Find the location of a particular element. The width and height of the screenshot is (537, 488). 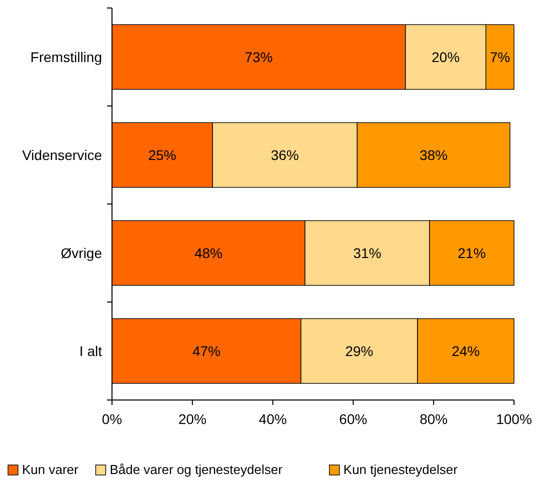

data-label: 73% is located at coordinates (258, 56).